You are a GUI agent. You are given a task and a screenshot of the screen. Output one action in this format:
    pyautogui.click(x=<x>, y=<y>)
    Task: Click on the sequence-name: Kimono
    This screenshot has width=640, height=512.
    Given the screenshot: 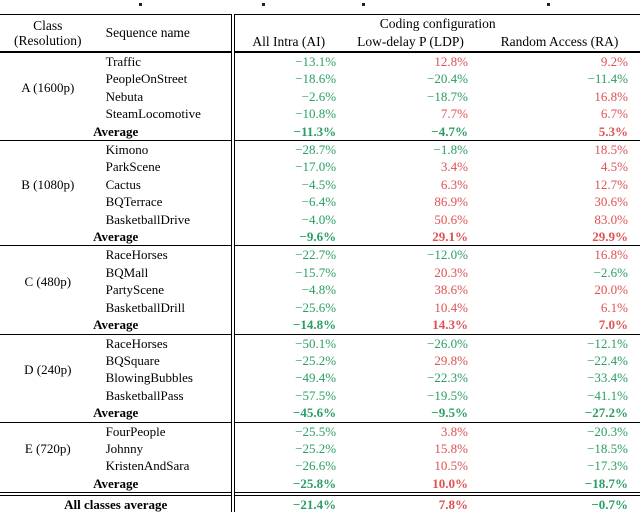 What is the action you would take?
    pyautogui.click(x=164, y=149)
    